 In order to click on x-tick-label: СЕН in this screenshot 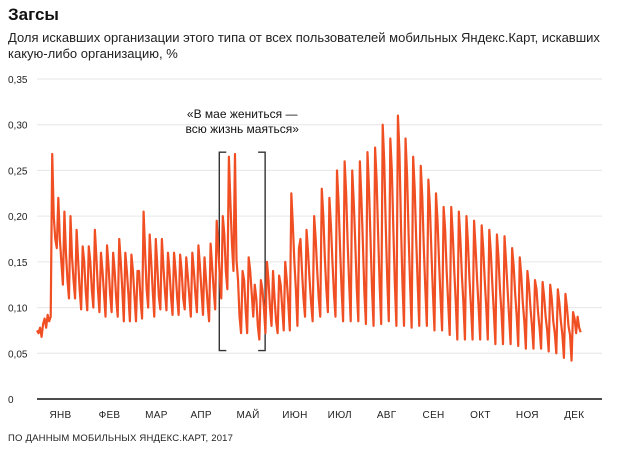, I will do `click(434, 415)`.